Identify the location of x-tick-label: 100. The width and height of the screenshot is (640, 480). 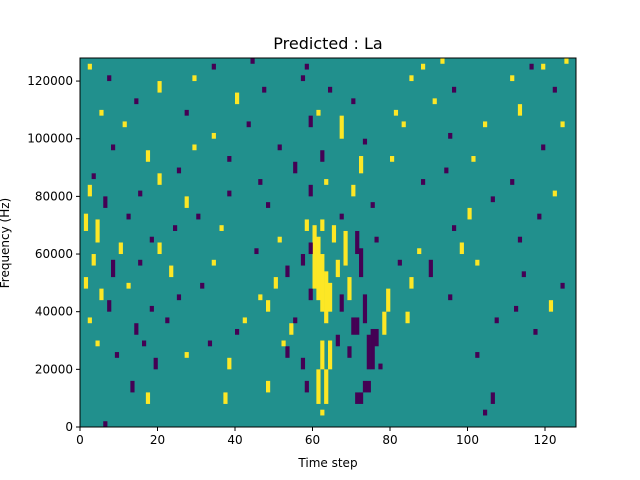
(467, 440).